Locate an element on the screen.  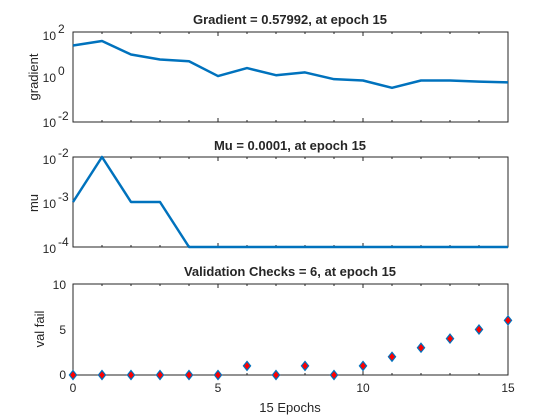
y-tick-exponent: 2 is located at coordinates (61, 29).